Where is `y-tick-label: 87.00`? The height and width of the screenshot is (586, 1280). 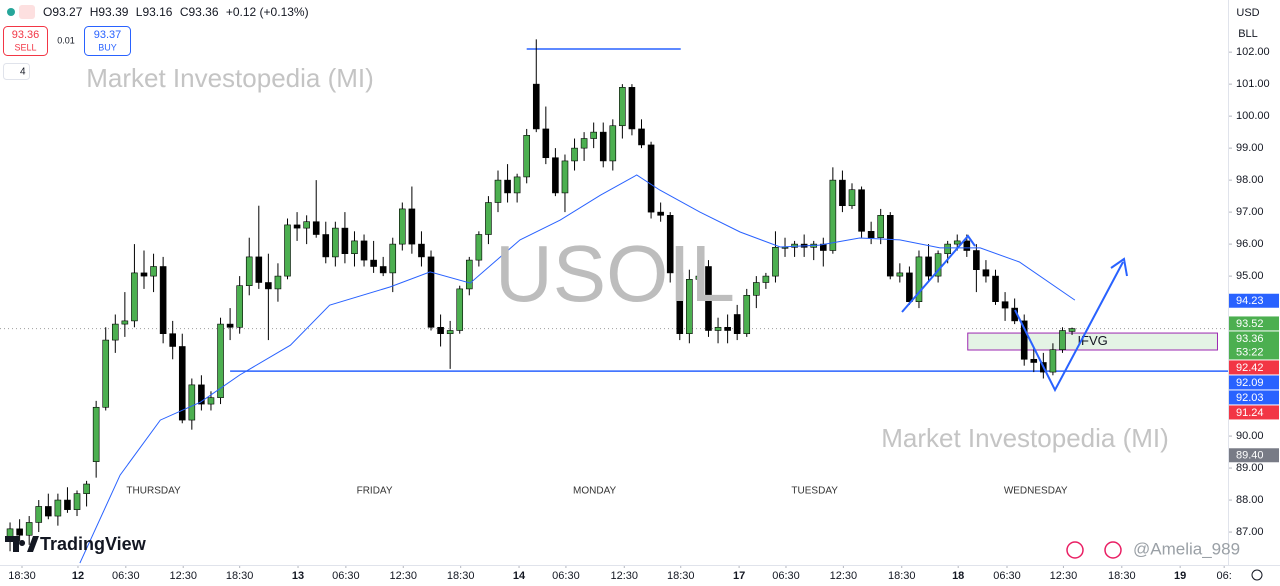 y-tick-label: 87.00 is located at coordinates (1250, 532).